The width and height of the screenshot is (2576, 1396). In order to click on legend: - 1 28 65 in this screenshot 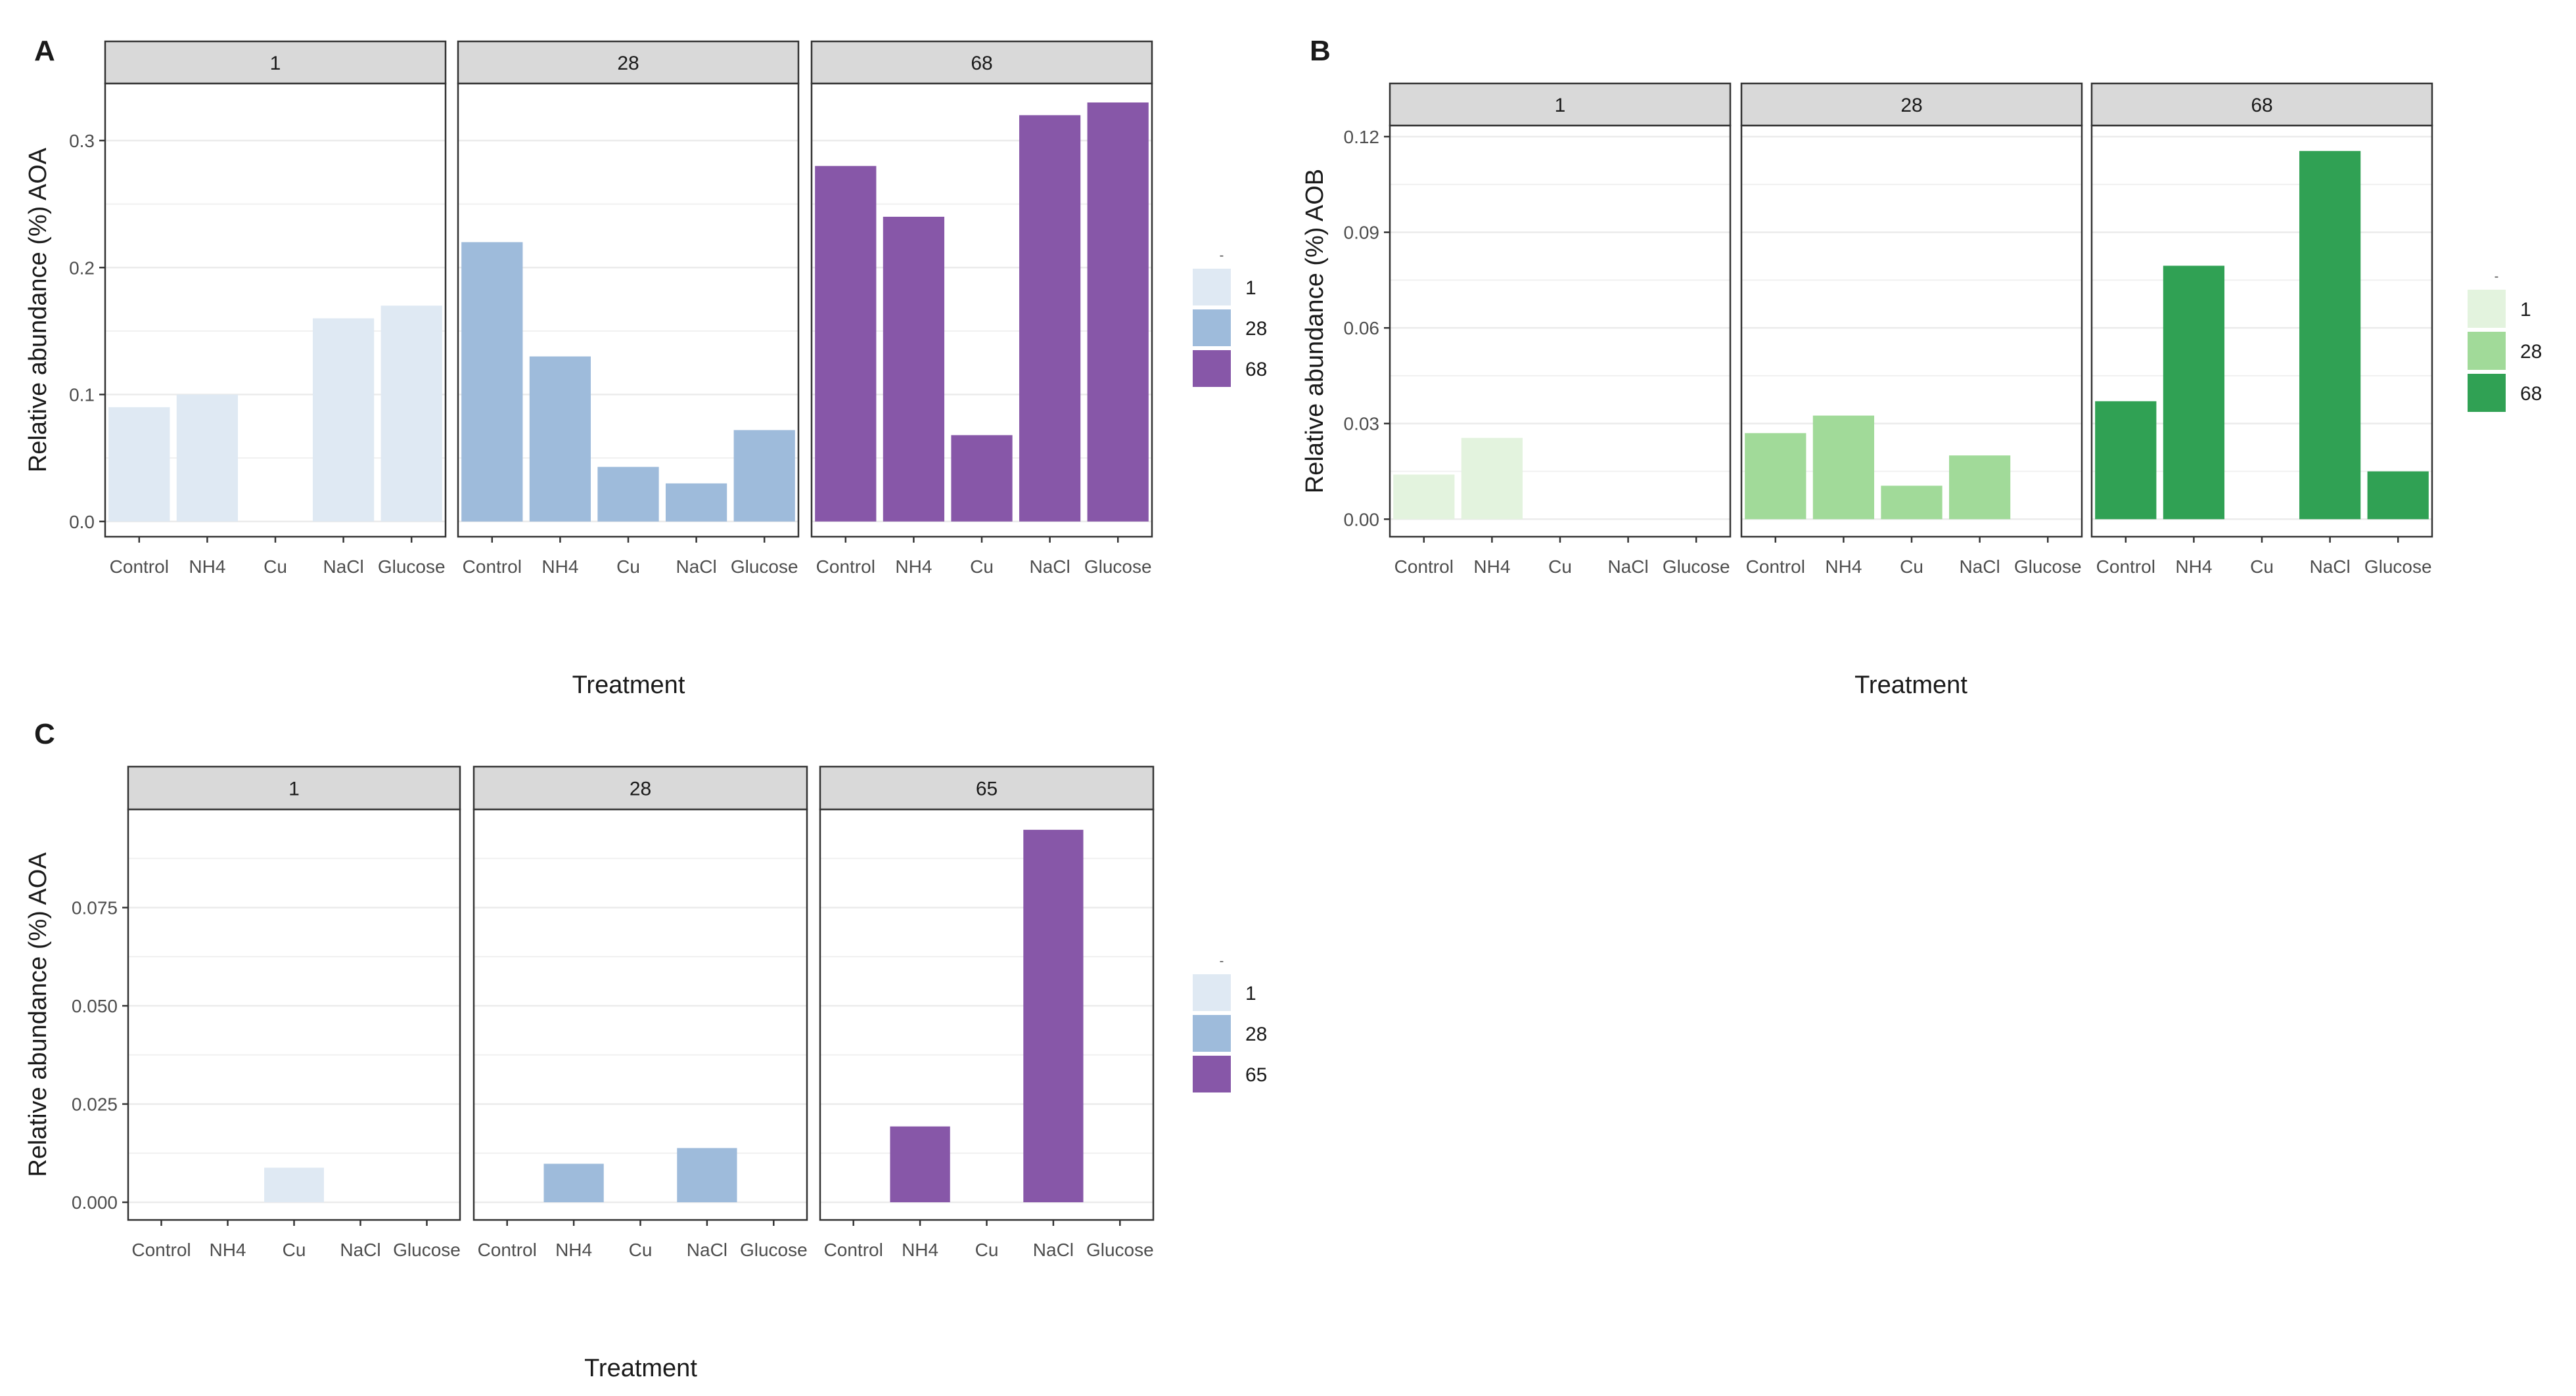, I will do `click(1230, 1023)`.